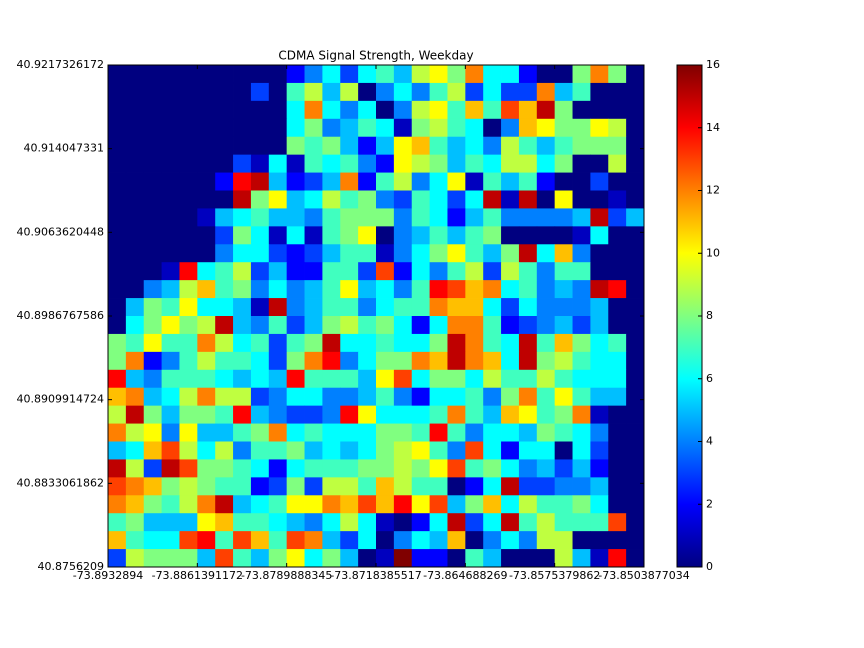 Image resolution: width=864 pixels, height=648 pixels. I want to click on y-tick-label: 40.8756209, so click(71, 566).